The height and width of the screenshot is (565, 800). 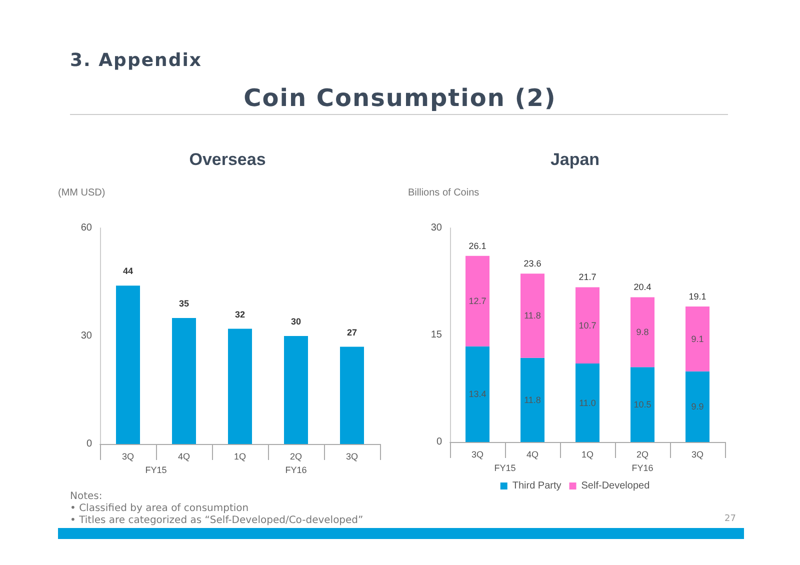 I want to click on data-label: 9.8, so click(x=642, y=332).